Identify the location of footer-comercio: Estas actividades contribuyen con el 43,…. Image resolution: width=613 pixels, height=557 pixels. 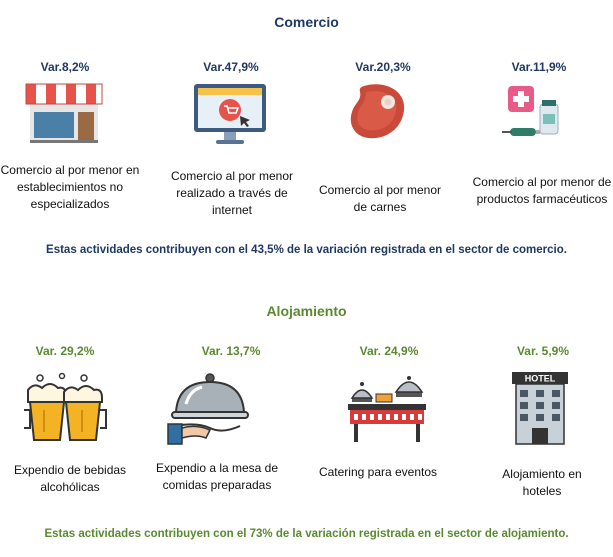
(306, 250).